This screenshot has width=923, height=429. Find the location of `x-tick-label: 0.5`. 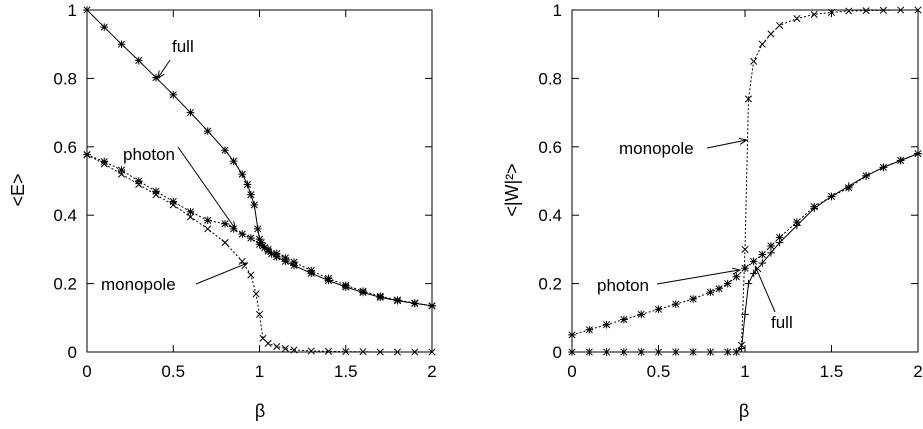

x-tick-label: 0.5 is located at coordinates (659, 371).